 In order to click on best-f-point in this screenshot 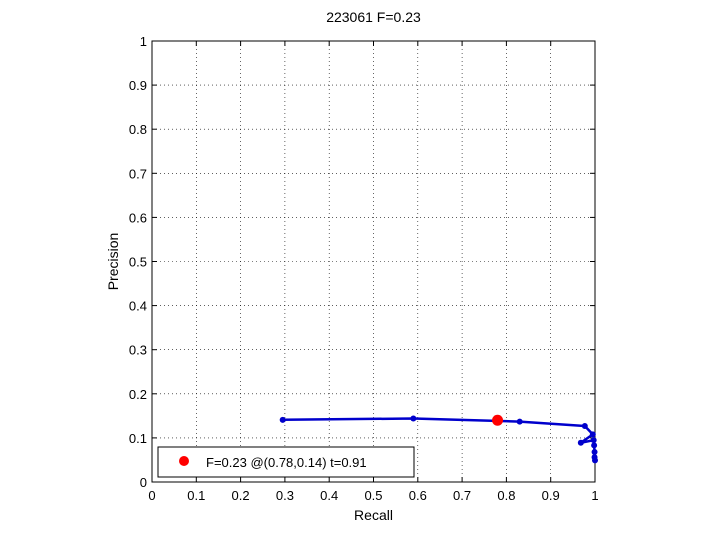, I will do `click(498, 420)`.